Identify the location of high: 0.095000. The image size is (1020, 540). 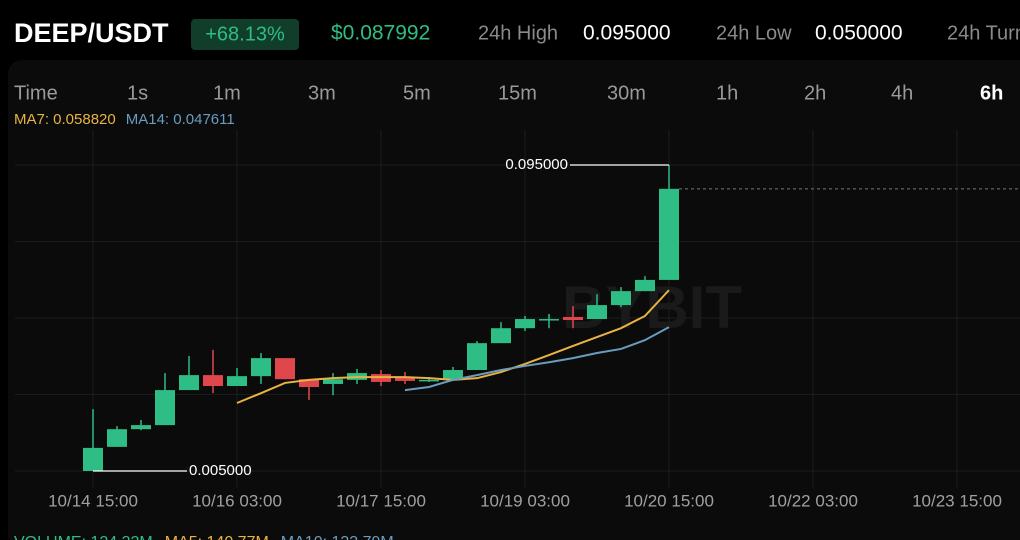
(627, 33).